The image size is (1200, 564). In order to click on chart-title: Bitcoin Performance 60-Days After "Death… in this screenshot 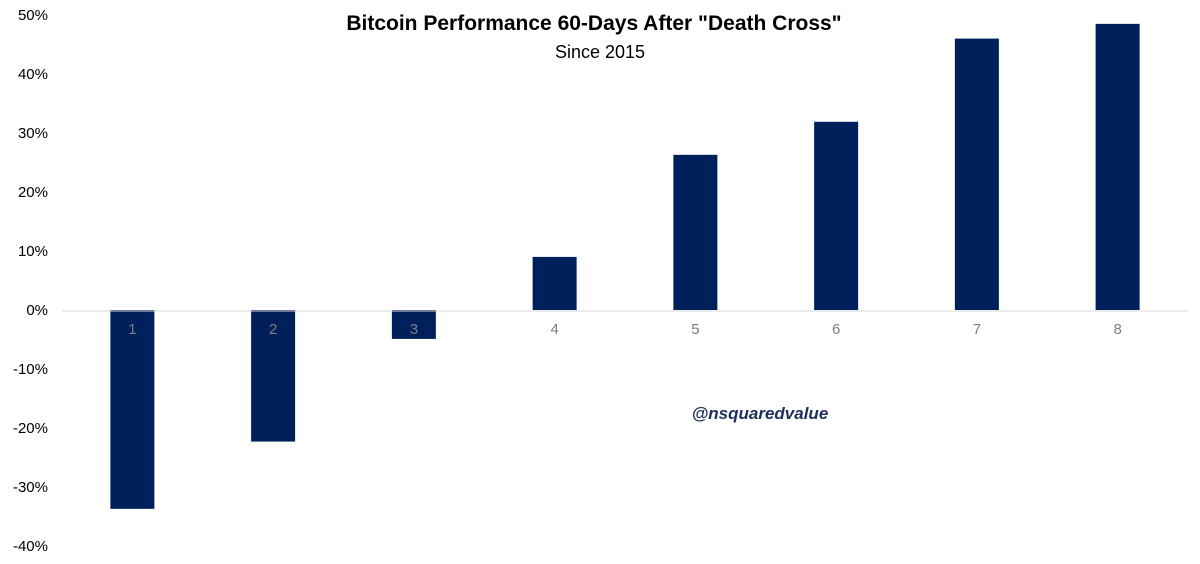, I will do `click(593, 23)`.